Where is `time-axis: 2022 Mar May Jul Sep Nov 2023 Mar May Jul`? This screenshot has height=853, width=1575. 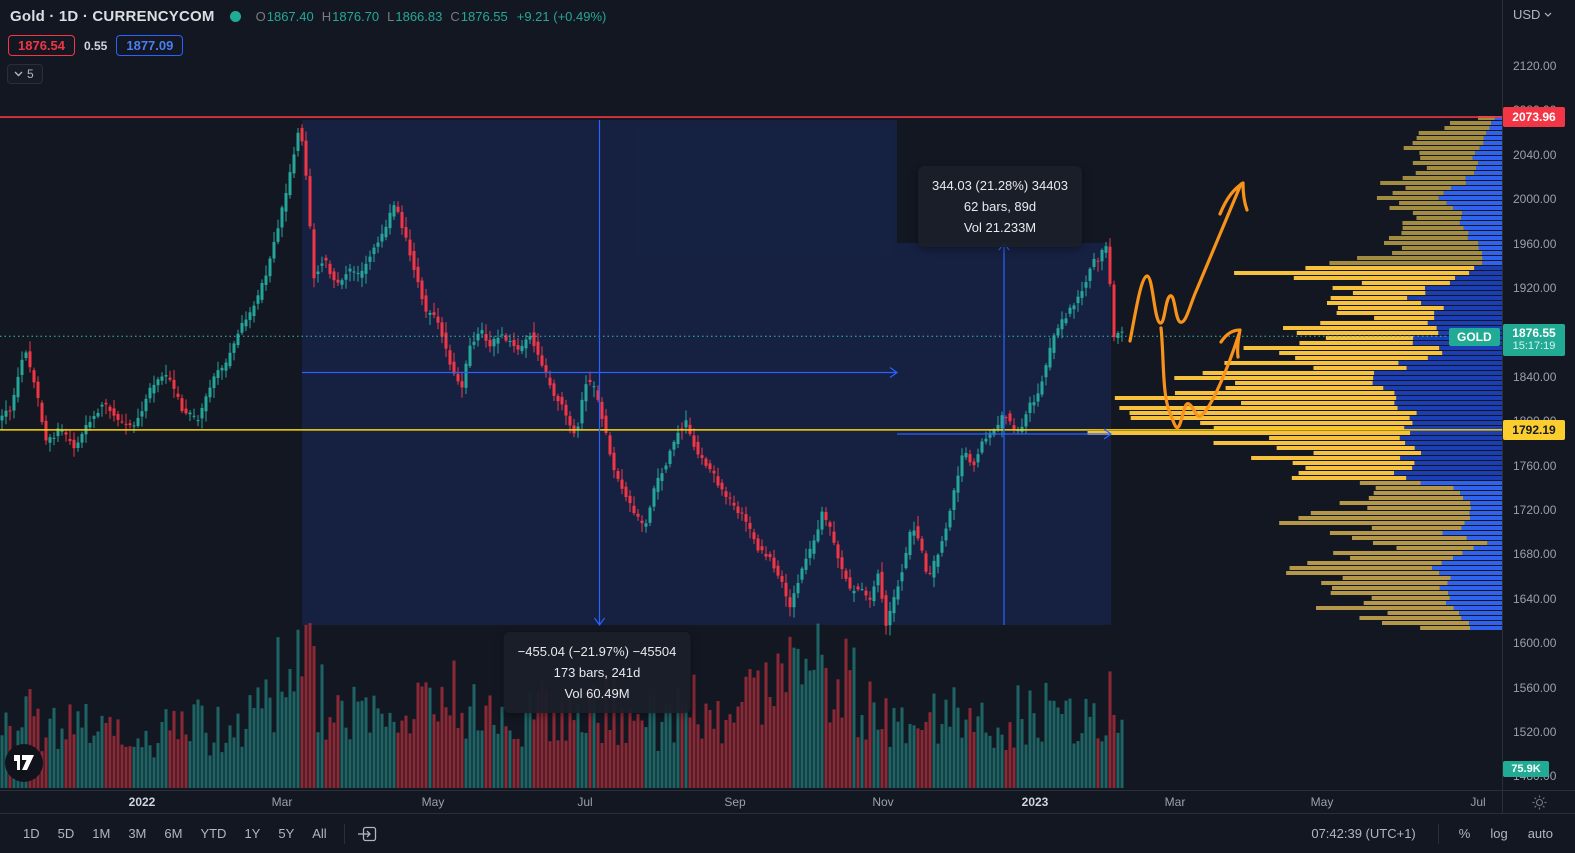 time-axis: 2022 Mar May Jul Sep Nov 2023 Mar May Jul is located at coordinates (751, 801).